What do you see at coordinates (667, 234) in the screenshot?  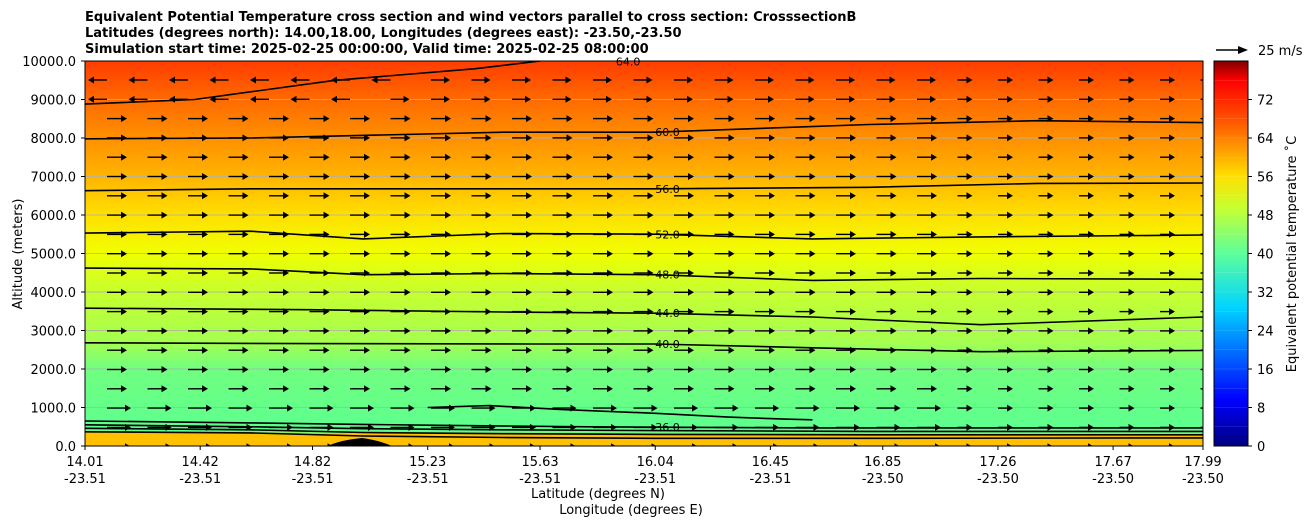 I see `contour-label: 52.0` at bounding box center [667, 234].